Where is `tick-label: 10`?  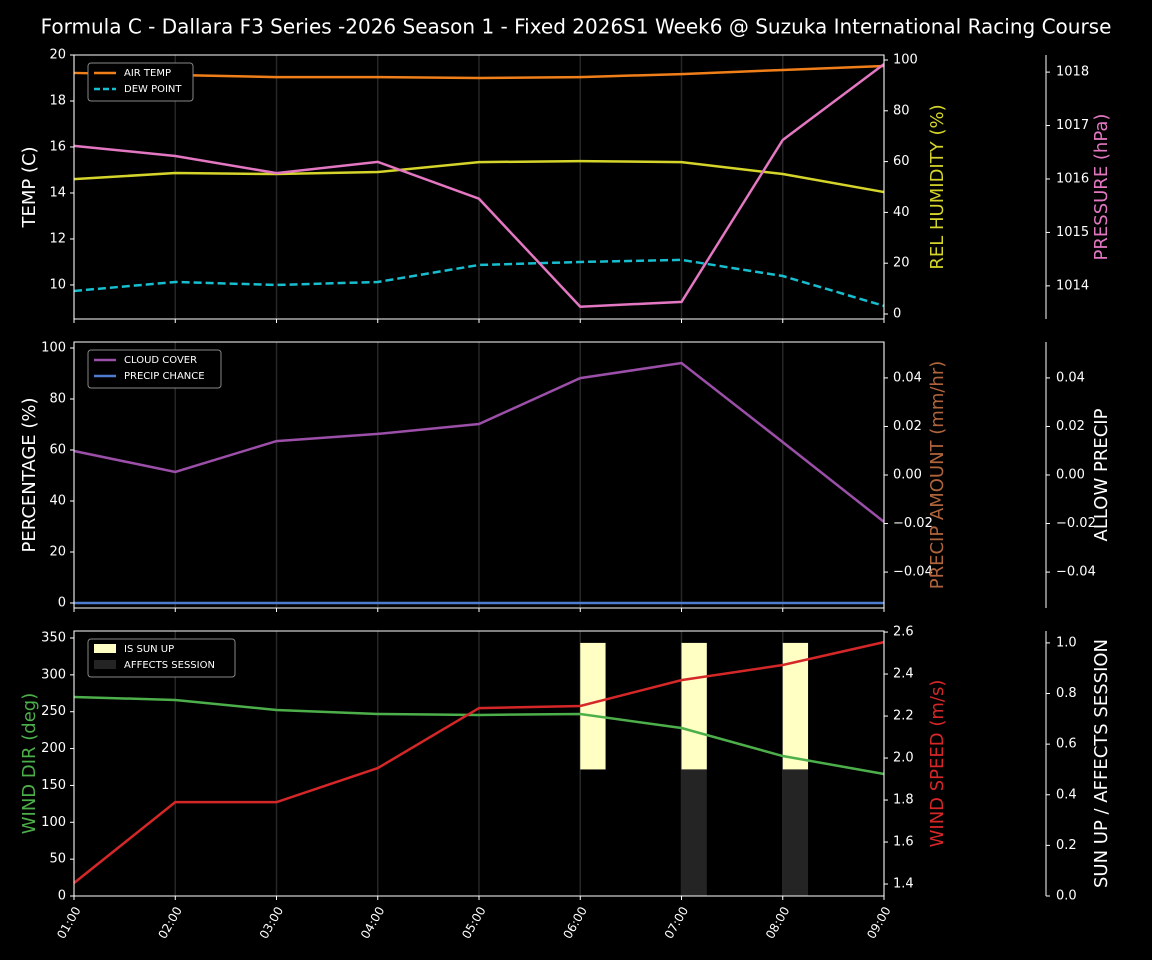
tick-label: 10 is located at coordinates (57, 284).